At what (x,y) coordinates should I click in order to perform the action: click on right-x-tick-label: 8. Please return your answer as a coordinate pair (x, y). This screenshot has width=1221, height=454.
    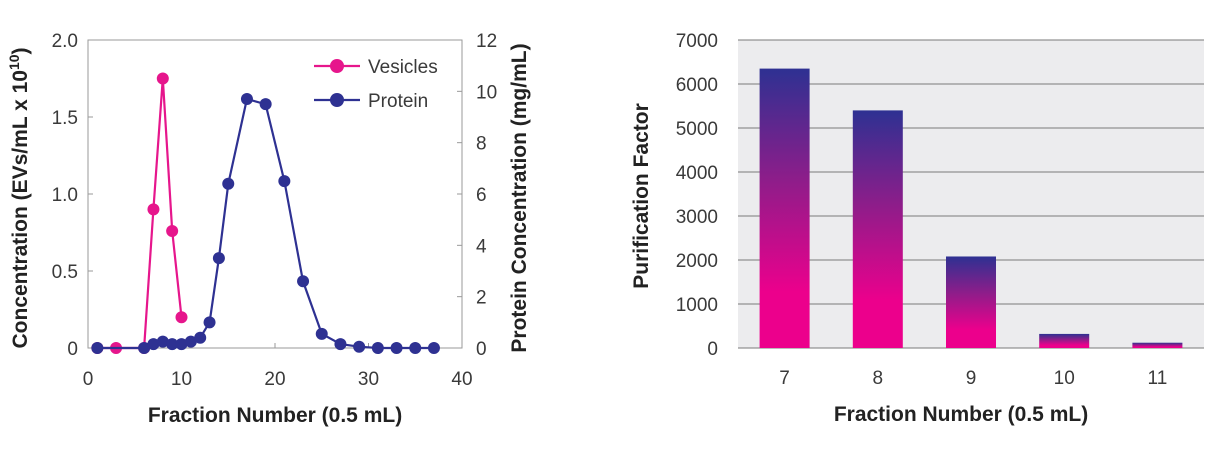
    Looking at the image, I should click on (878, 378).